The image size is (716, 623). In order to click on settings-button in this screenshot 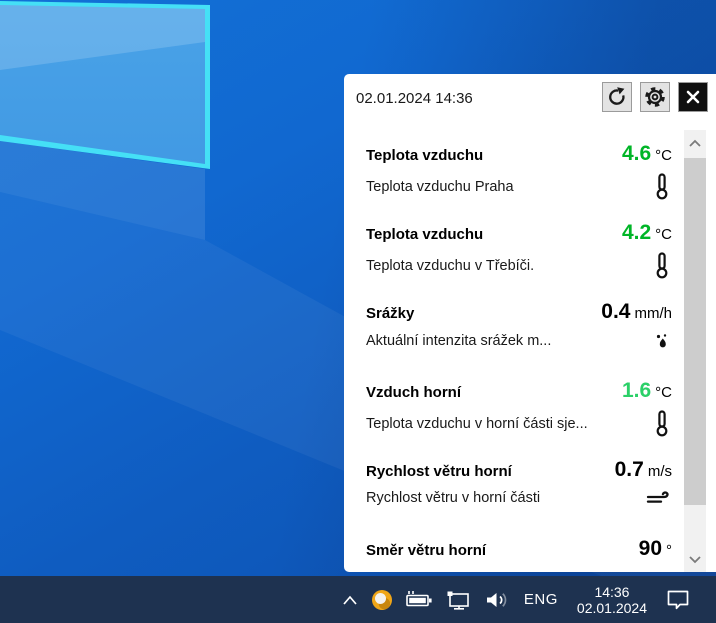, I will do `click(655, 97)`.